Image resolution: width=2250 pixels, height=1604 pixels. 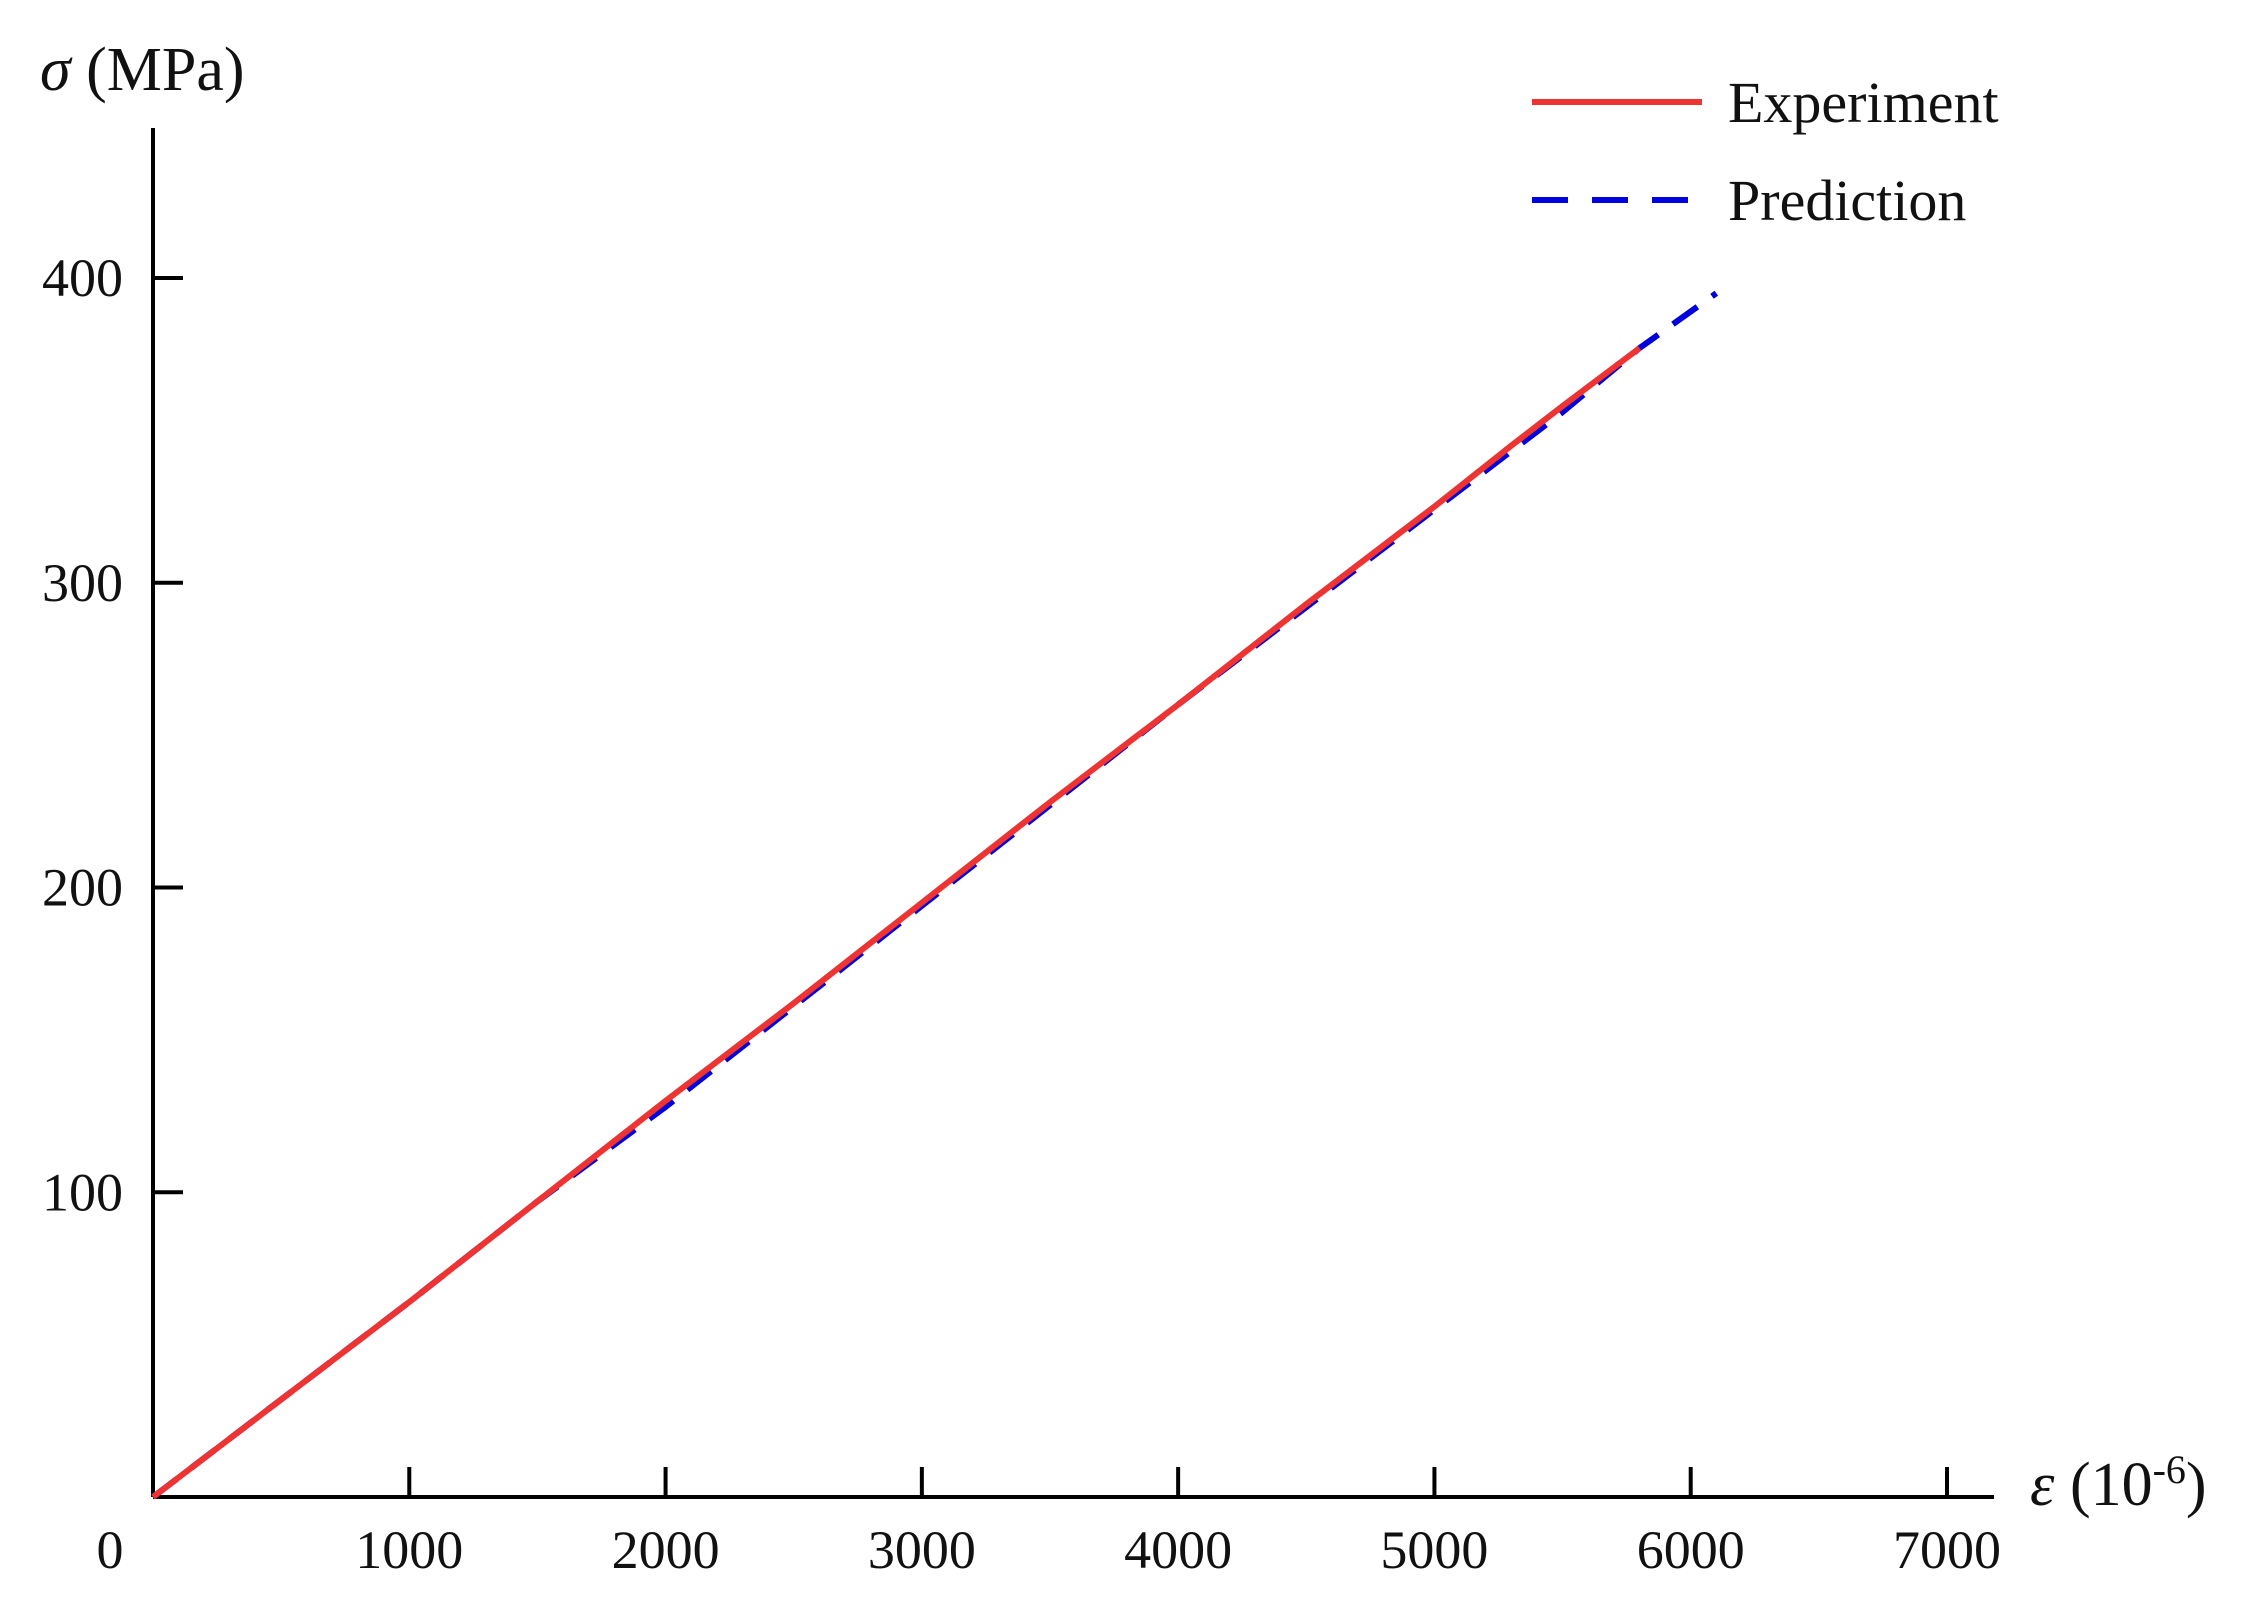 What do you see at coordinates (1434, 1550) in the screenshot?
I see `x-tick-label-5000: 5000` at bounding box center [1434, 1550].